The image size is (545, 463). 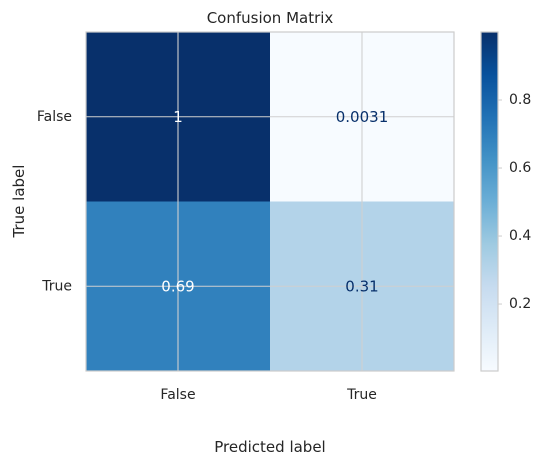 I want to click on chart-title: Confusion Matrix, so click(x=270, y=18).